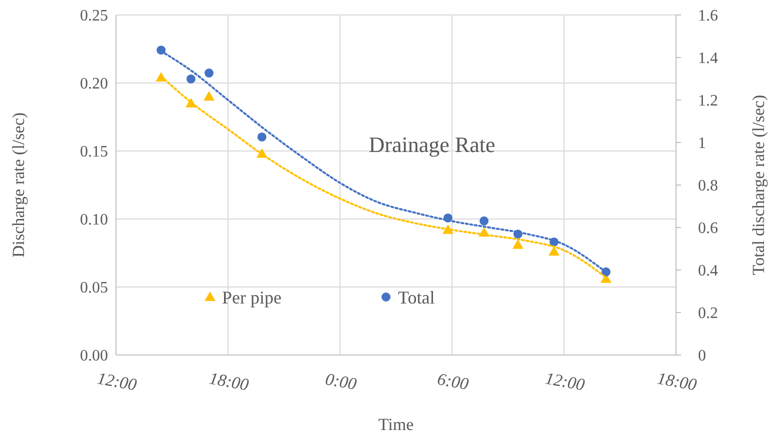 The height and width of the screenshot is (441, 775). Describe the element at coordinates (708, 59) in the screenshot. I see `y2-tick-label: 1.4` at that location.